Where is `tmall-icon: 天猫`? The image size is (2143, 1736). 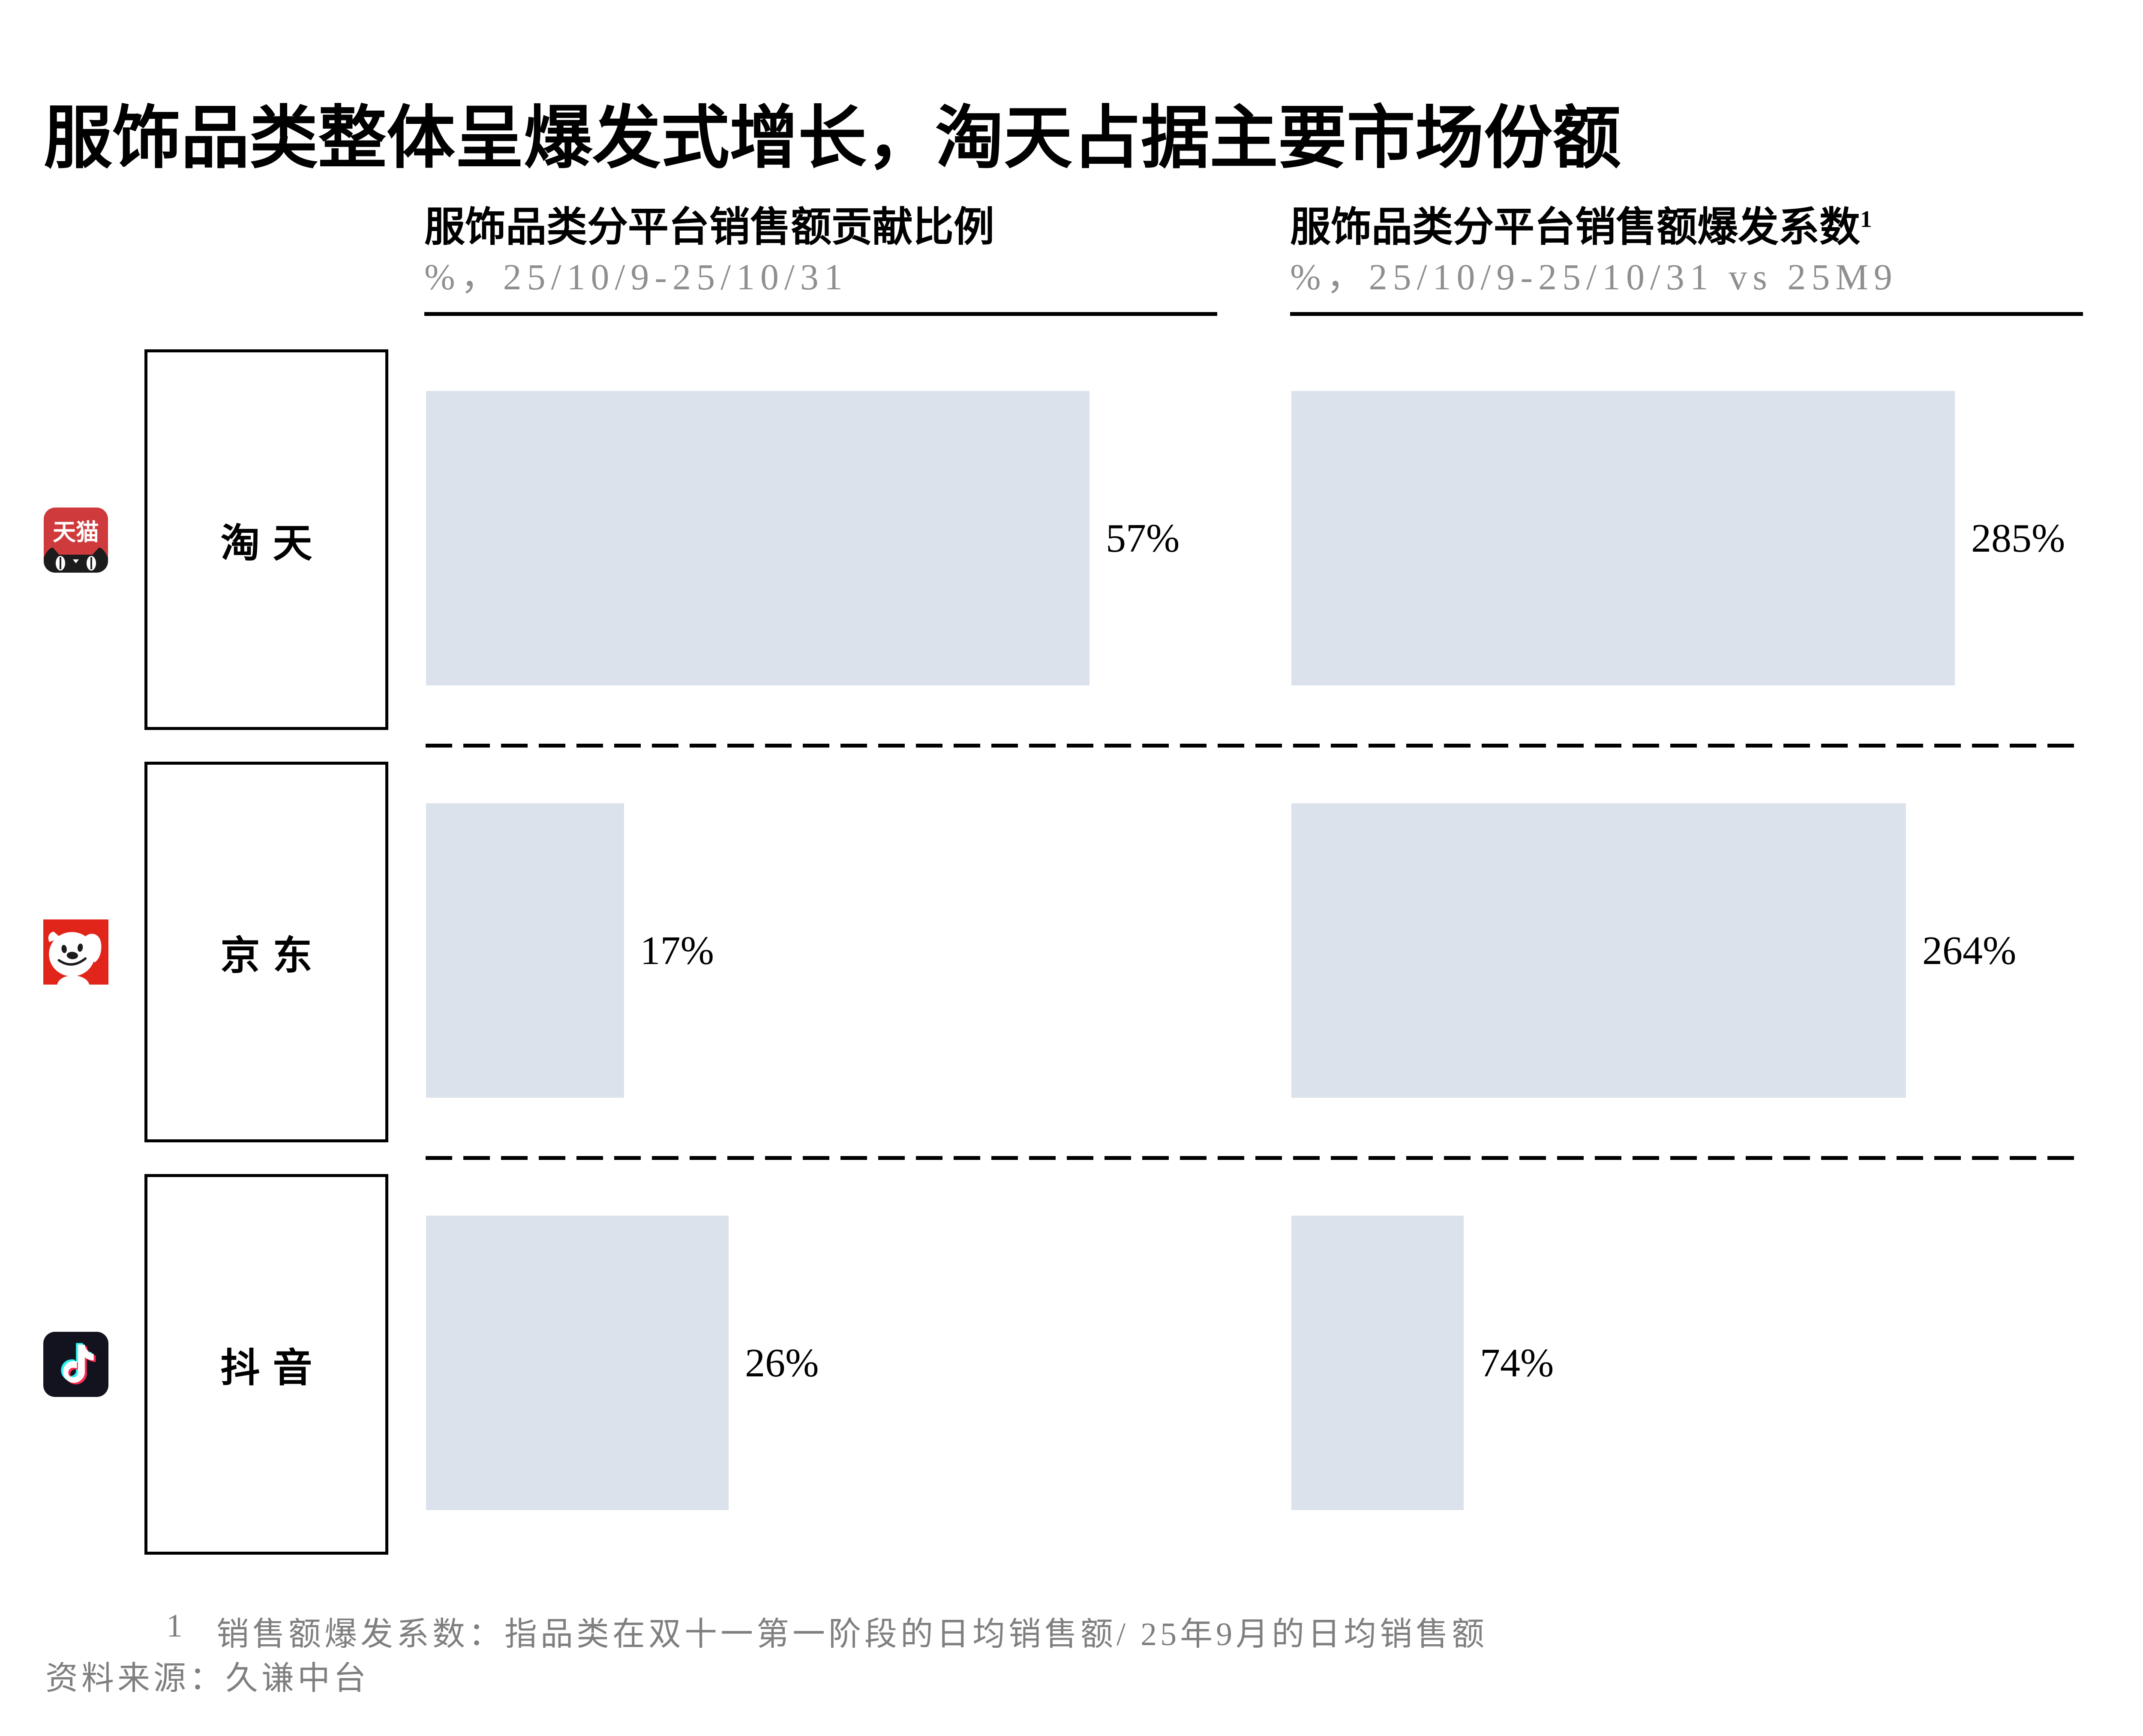
tmall-icon: 天猫 is located at coordinates (76, 540).